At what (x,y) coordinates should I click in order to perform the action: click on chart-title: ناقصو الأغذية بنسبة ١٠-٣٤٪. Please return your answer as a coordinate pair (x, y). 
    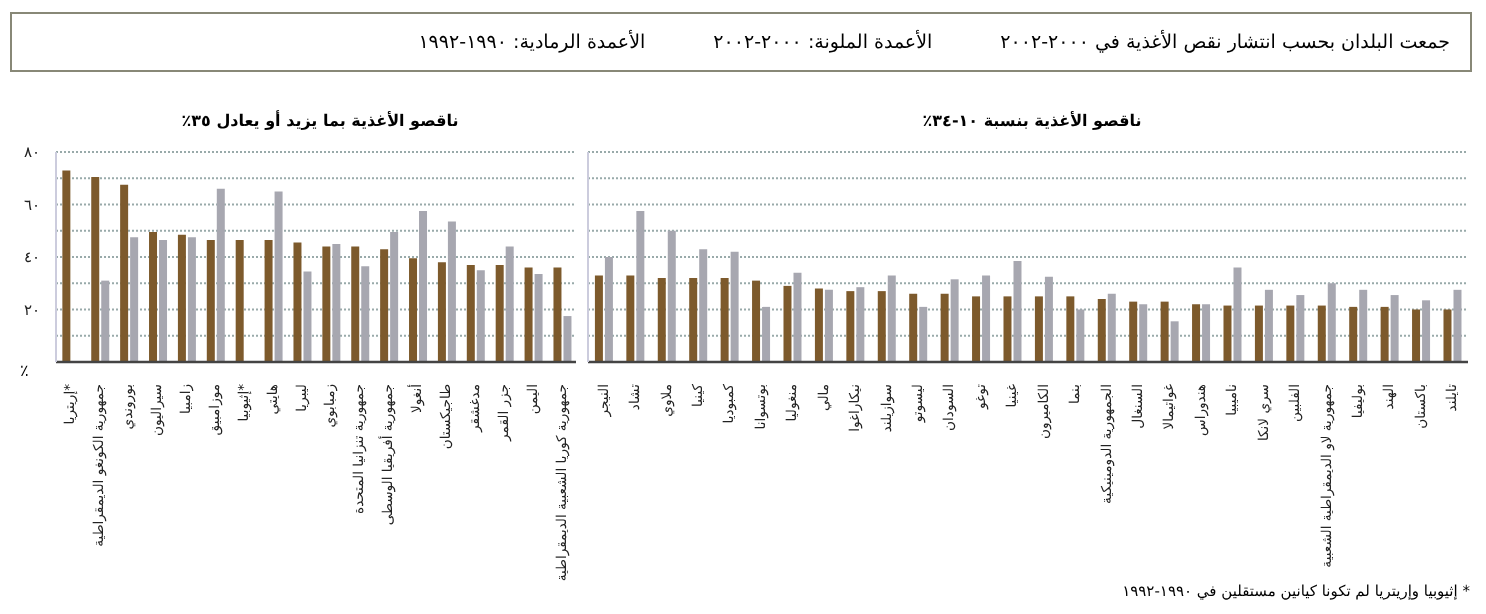
    Looking at the image, I should click on (1032, 121).